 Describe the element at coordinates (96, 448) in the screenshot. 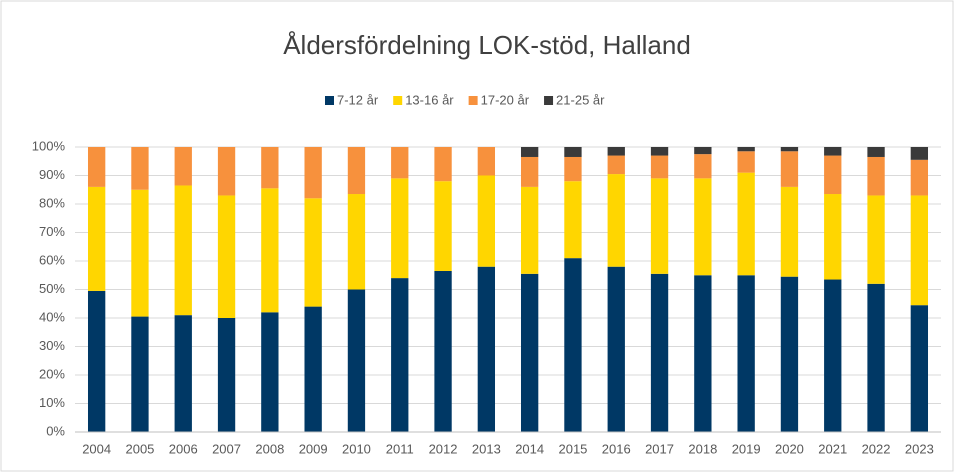

I see `x-tick-label: 2004` at that location.